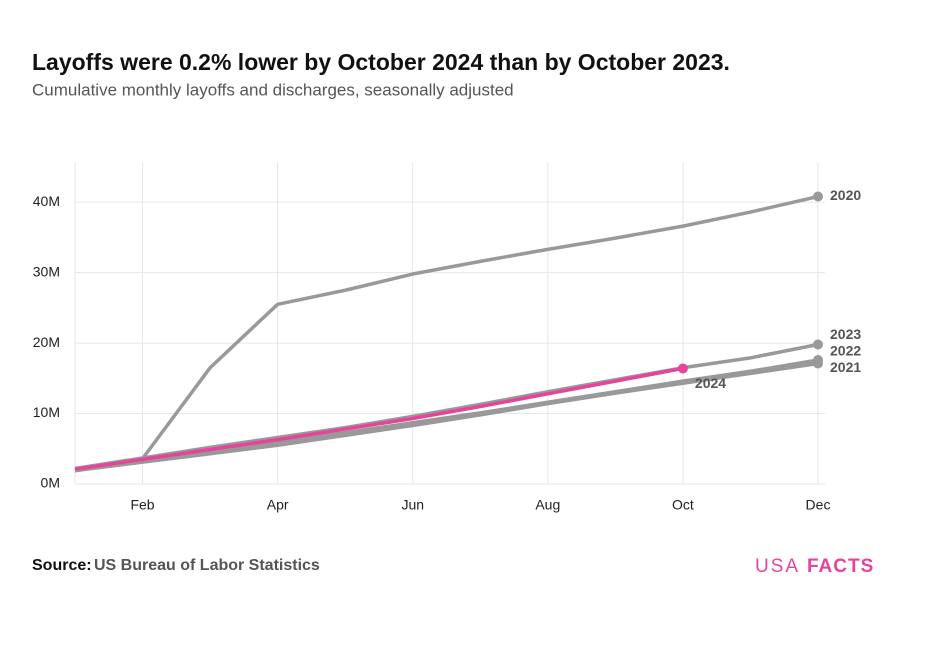 This screenshot has height=661, width=929. What do you see at coordinates (547, 505) in the screenshot?
I see `x-tick-label: Aug` at bounding box center [547, 505].